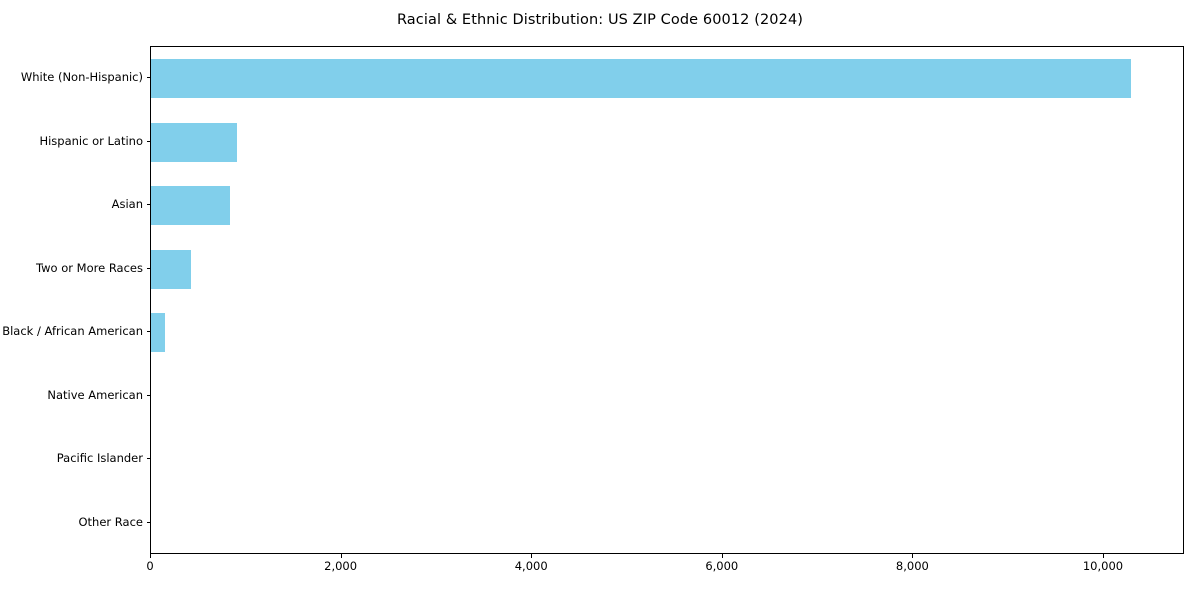 The height and width of the screenshot is (600, 1200). Describe the element at coordinates (81, 77) in the screenshot. I see `y-tick-label: White (Non-Hispanic)` at that location.